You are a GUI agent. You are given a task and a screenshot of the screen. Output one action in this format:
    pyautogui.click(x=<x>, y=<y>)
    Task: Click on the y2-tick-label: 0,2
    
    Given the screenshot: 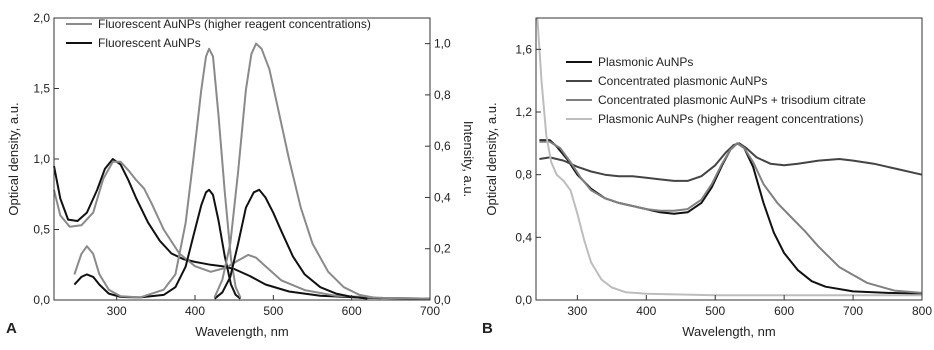 What is the action you would take?
    pyautogui.click(x=442, y=249)
    